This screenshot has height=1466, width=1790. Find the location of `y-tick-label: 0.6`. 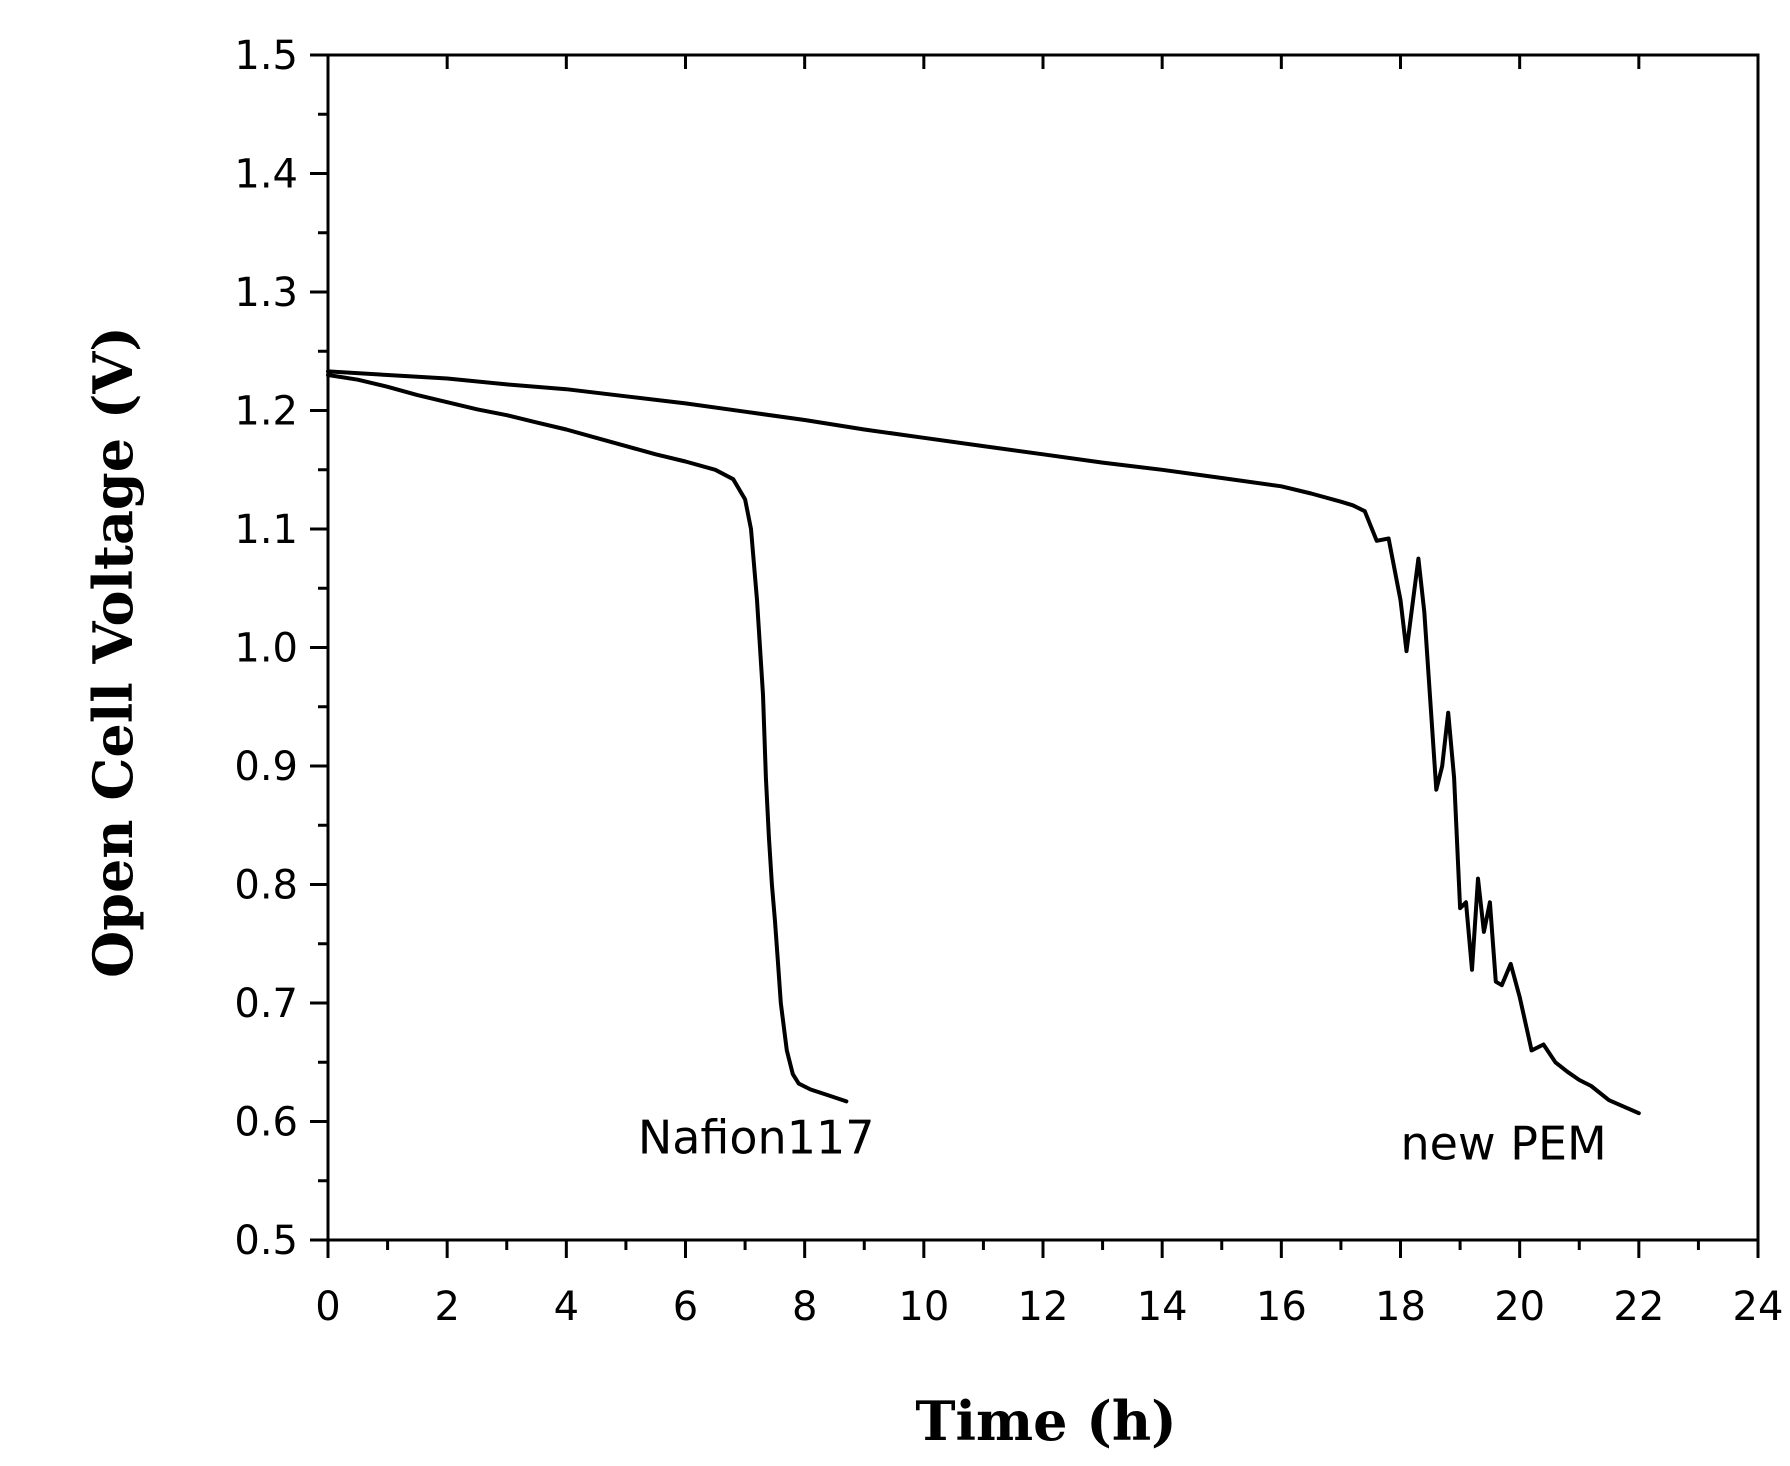

y-tick-label: 0.6 is located at coordinates (266, 1123).